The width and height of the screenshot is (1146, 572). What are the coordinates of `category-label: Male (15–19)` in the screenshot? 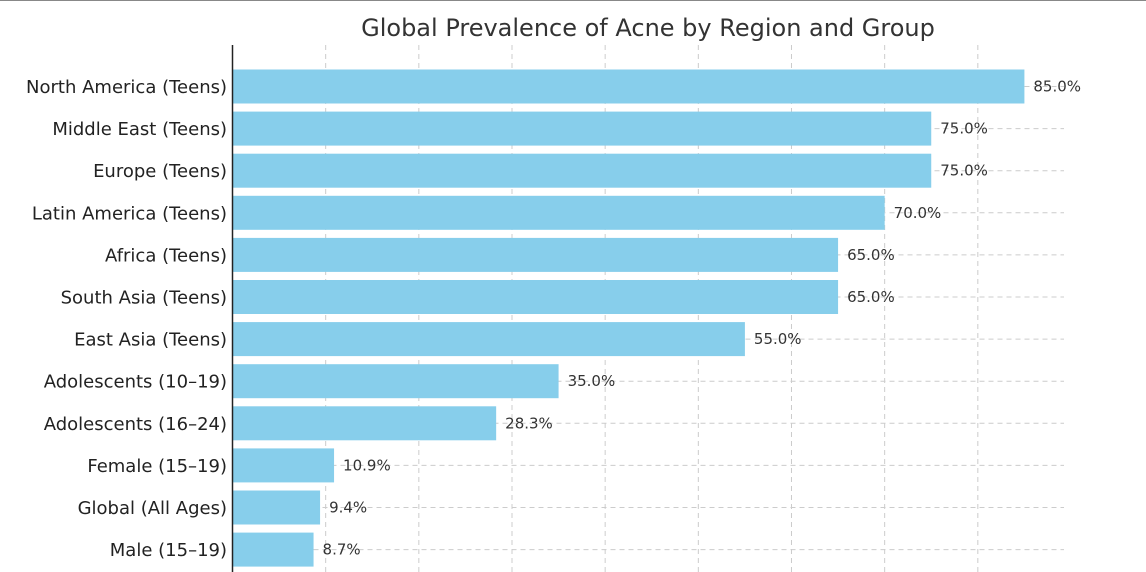 It's located at (168, 550).